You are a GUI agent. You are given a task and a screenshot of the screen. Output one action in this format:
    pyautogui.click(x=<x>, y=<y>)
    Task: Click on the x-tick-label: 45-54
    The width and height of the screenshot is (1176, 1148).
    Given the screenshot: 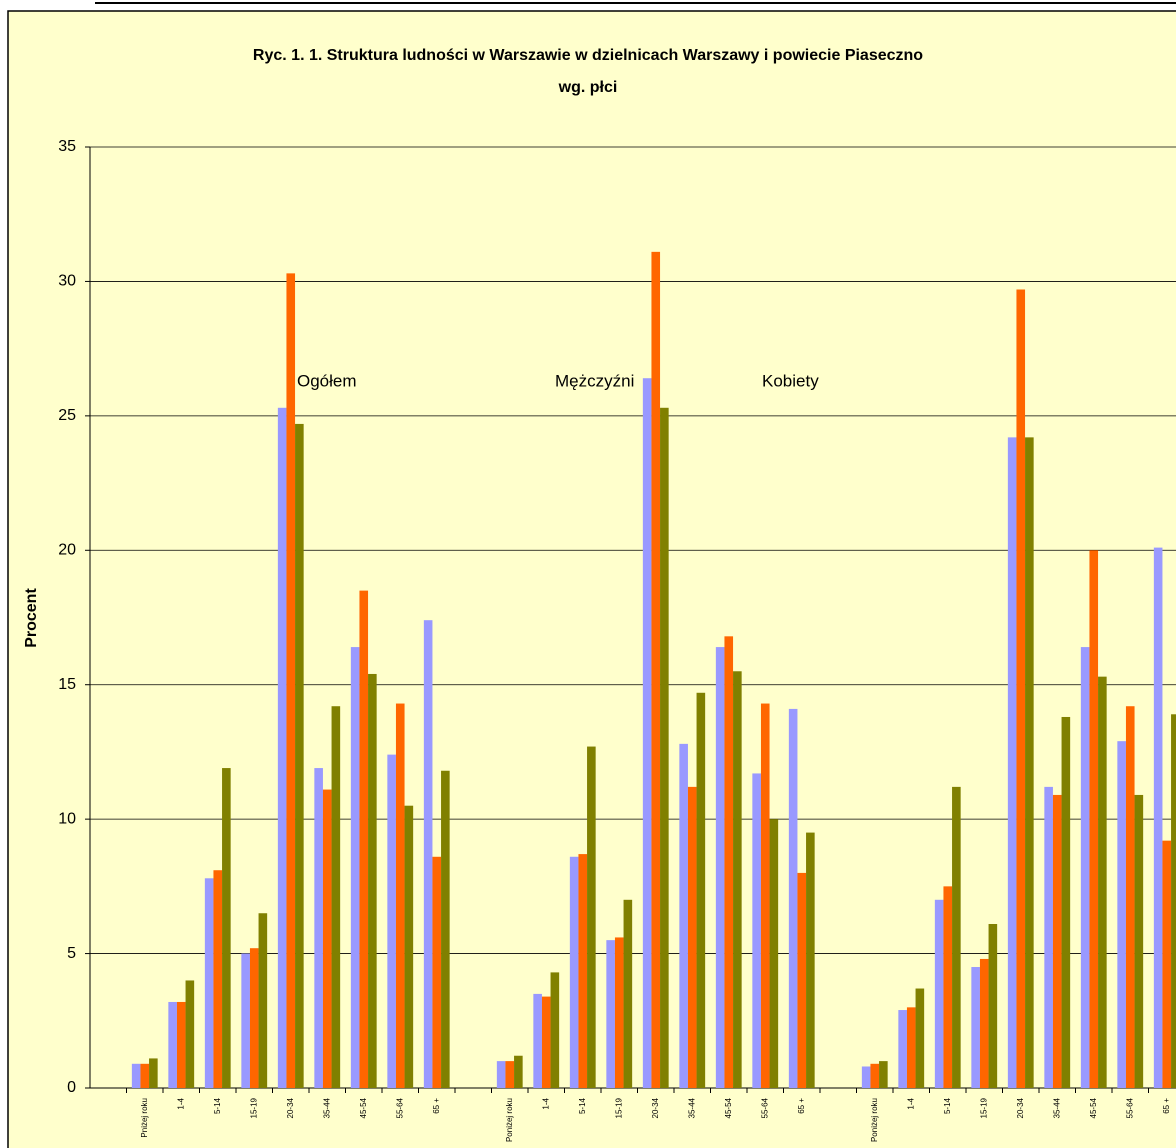 What is the action you would take?
    pyautogui.click(x=1093, y=1107)
    